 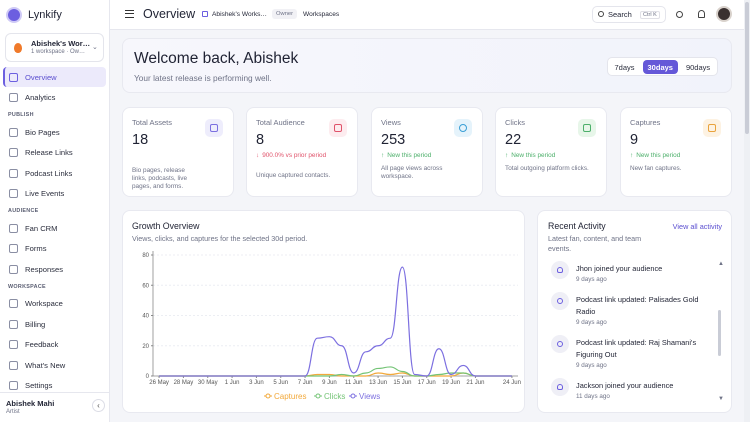 What do you see at coordinates (54, 324) in the screenshot?
I see `nav-item: Billing` at bounding box center [54, 324].